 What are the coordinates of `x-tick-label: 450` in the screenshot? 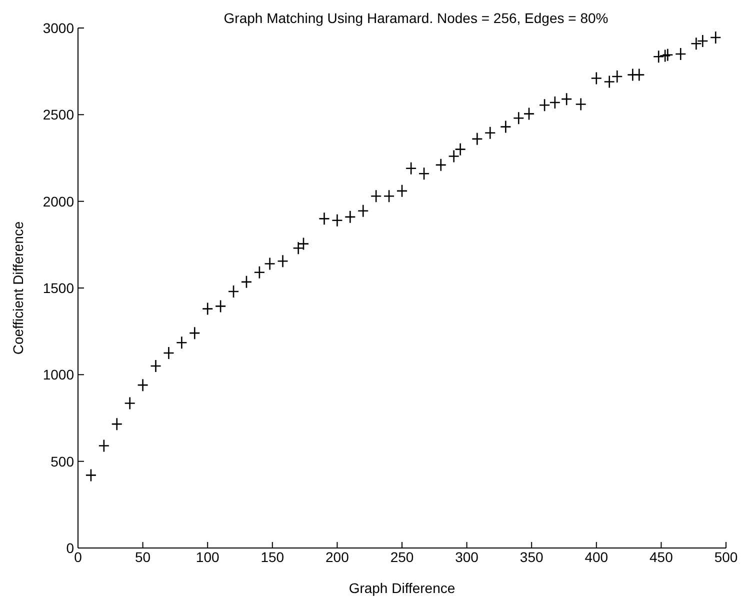 It's located at (662, 556).